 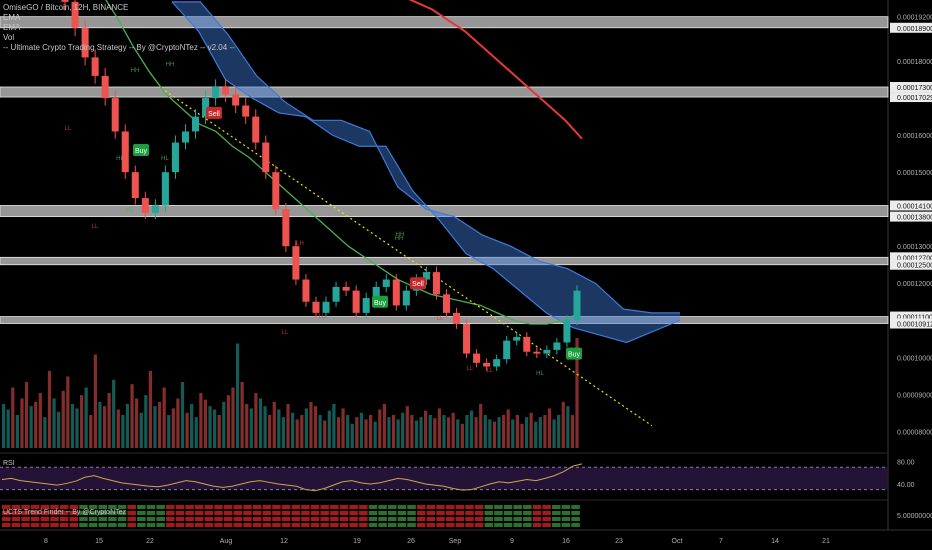 I want to click on time-tick: 8, so click(x=46, y=541).